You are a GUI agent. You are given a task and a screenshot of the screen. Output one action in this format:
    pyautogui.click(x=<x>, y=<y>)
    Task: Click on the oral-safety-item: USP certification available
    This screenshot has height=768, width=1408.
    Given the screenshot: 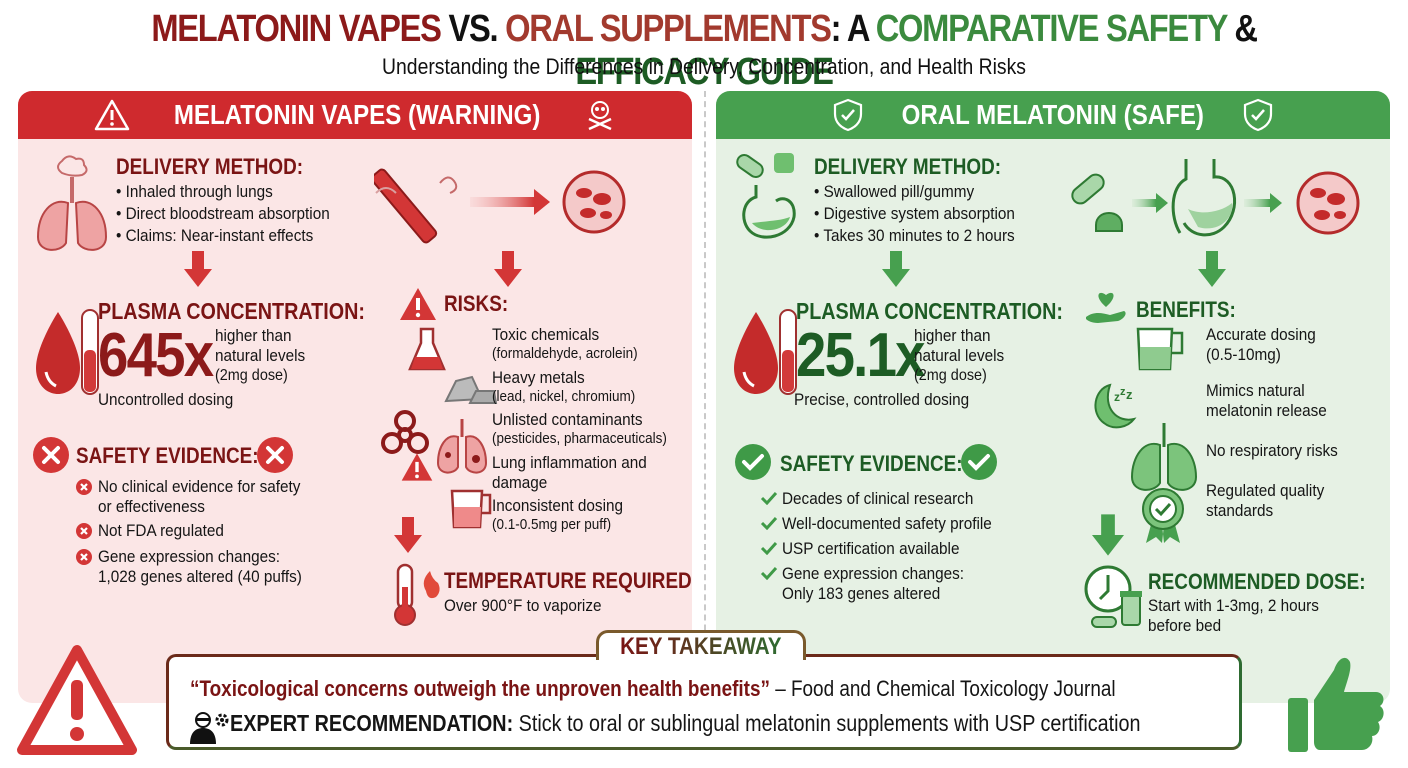 What is the action you would take?
    pyautogui.click(x=871, y=548)
    